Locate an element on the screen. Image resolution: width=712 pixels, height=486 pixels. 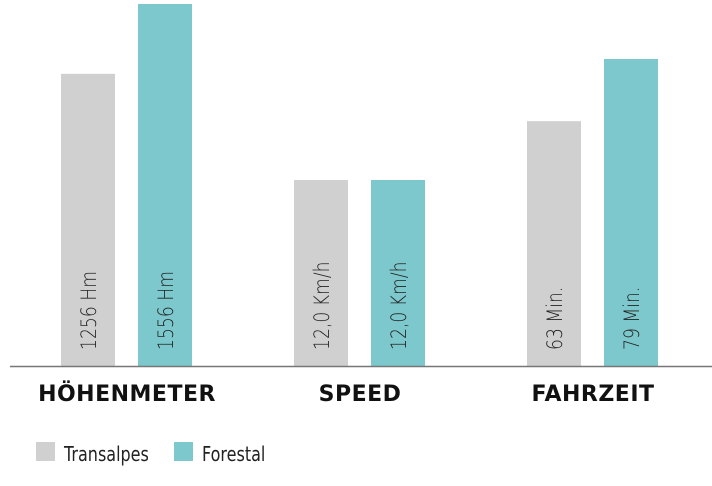
category-label: SPEED is located at coordinates (360, 394).